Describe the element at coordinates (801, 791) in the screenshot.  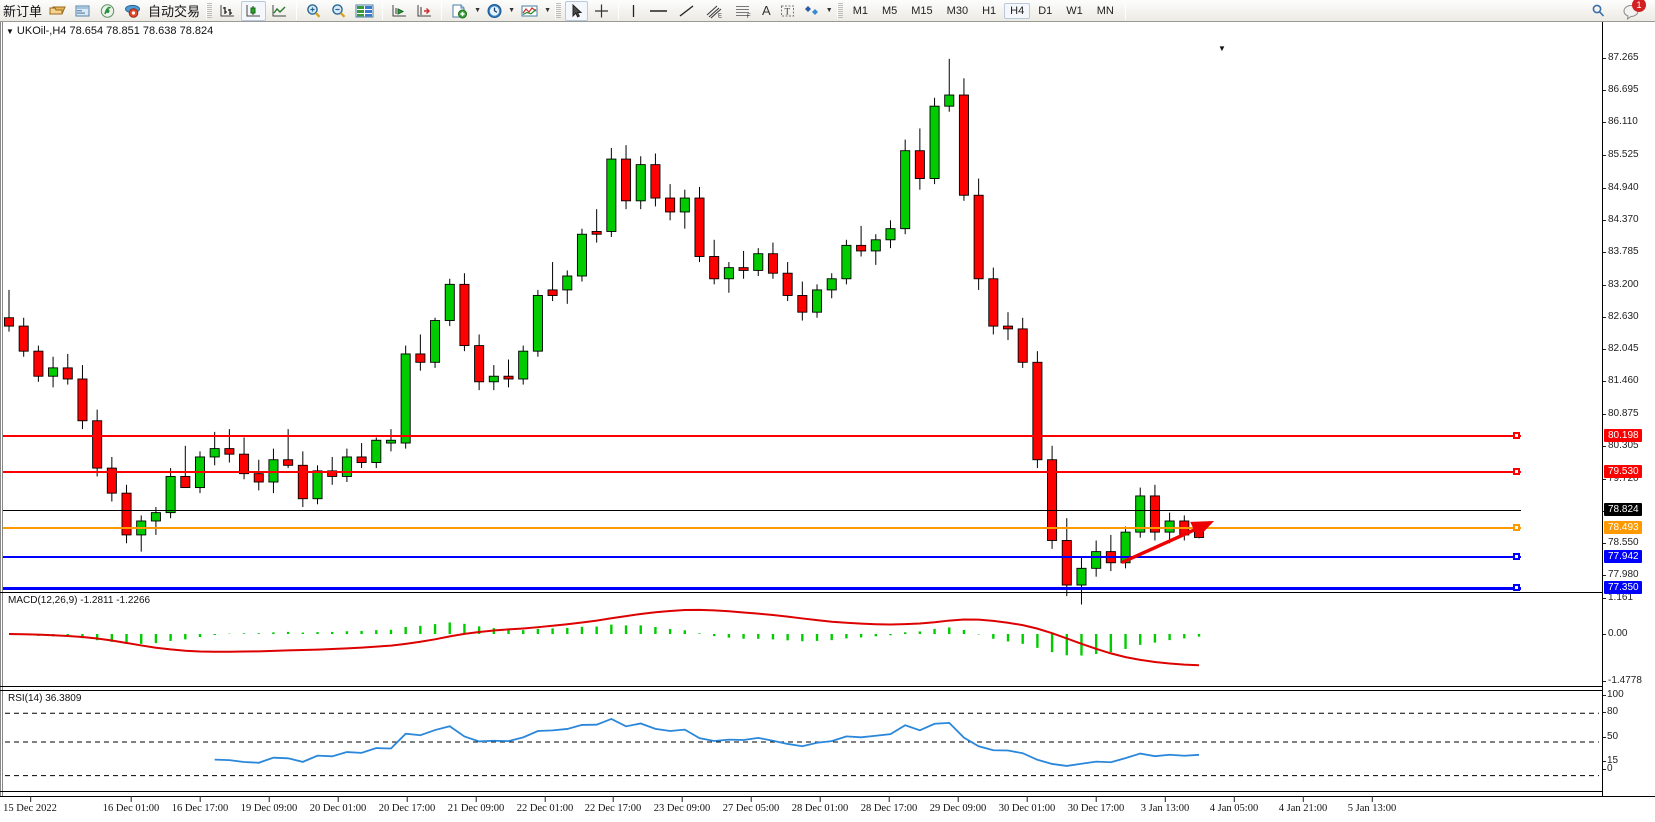
I see `rsi-pane-separator-bottom` at that location.